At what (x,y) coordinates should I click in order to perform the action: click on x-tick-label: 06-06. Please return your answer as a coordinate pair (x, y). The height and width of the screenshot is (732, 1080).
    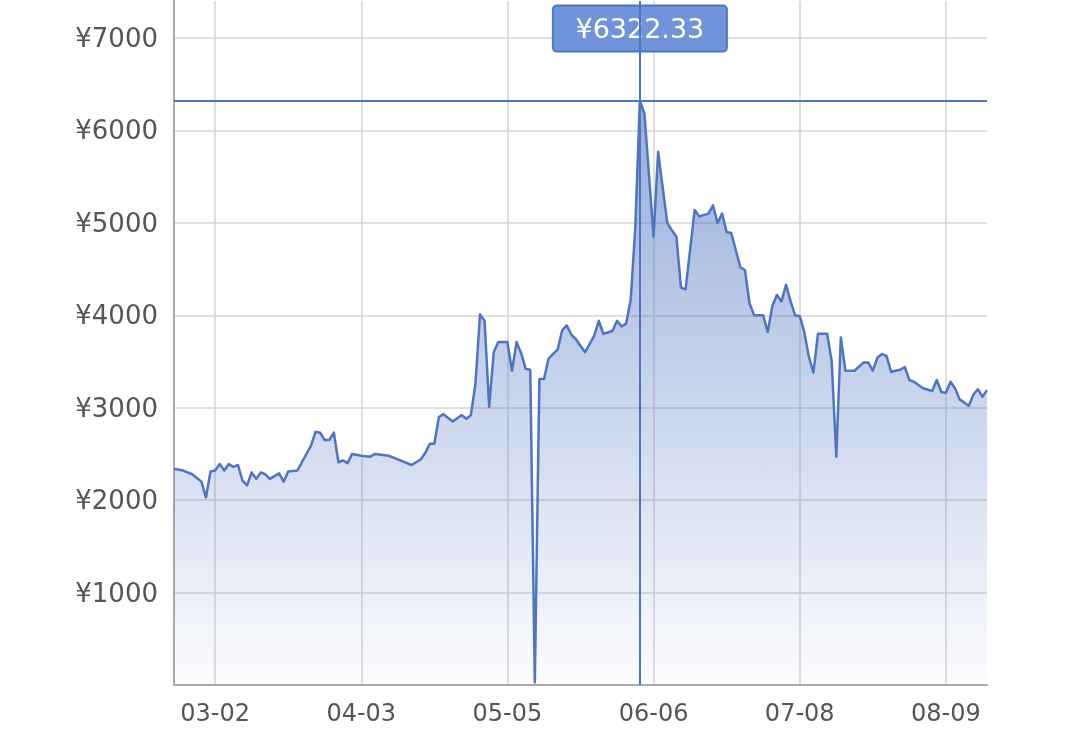
    Looking at the image, I should click on (653, 713).